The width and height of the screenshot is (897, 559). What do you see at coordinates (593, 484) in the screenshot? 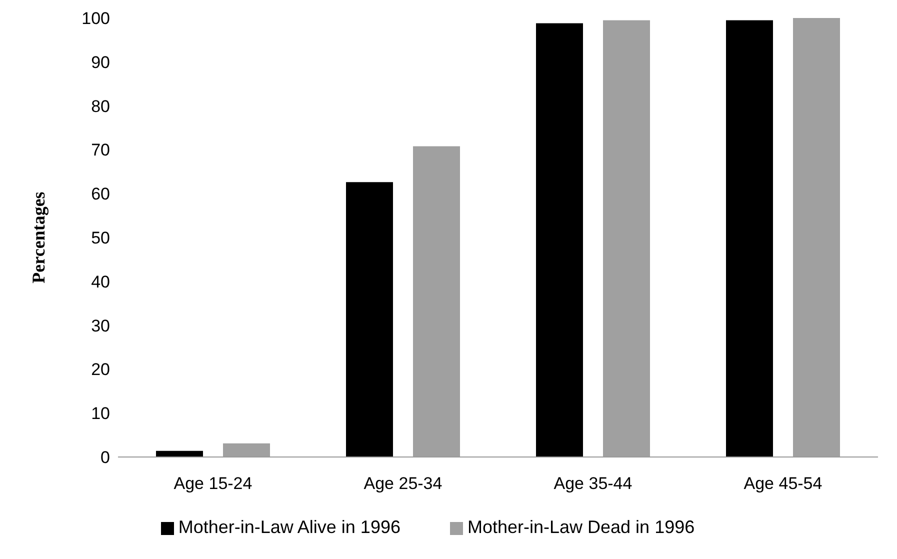
I see `x-tick-label: Age 35-44` at bounding box center [593, 484].